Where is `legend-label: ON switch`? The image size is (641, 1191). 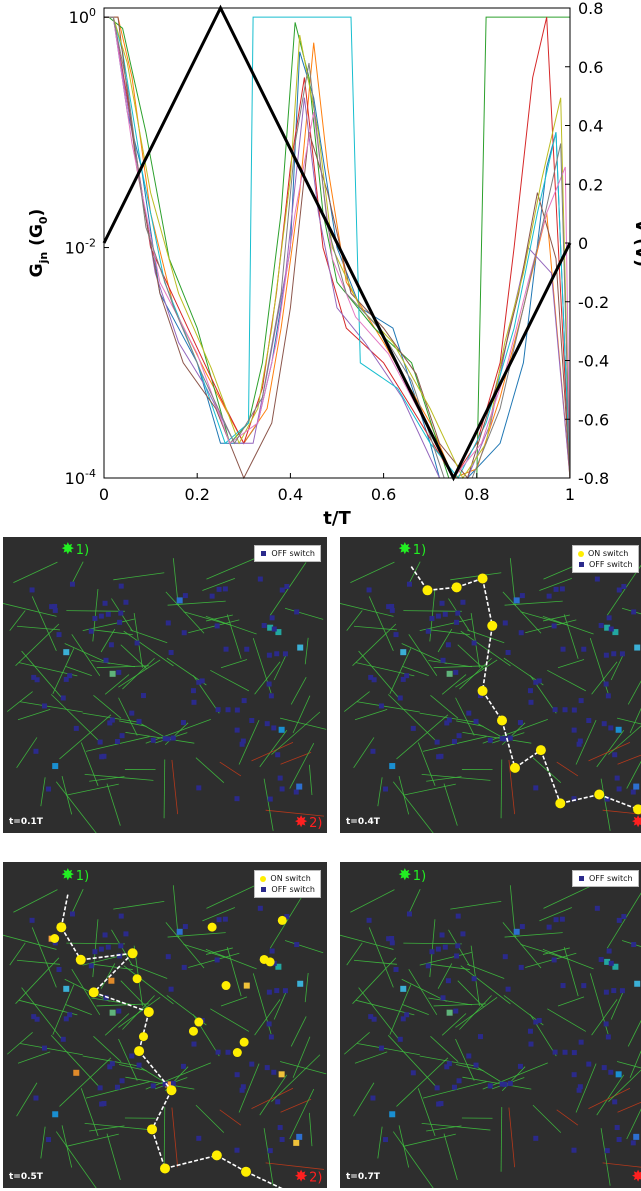 legend-label: ON switch is located at coordinates (608, 553).